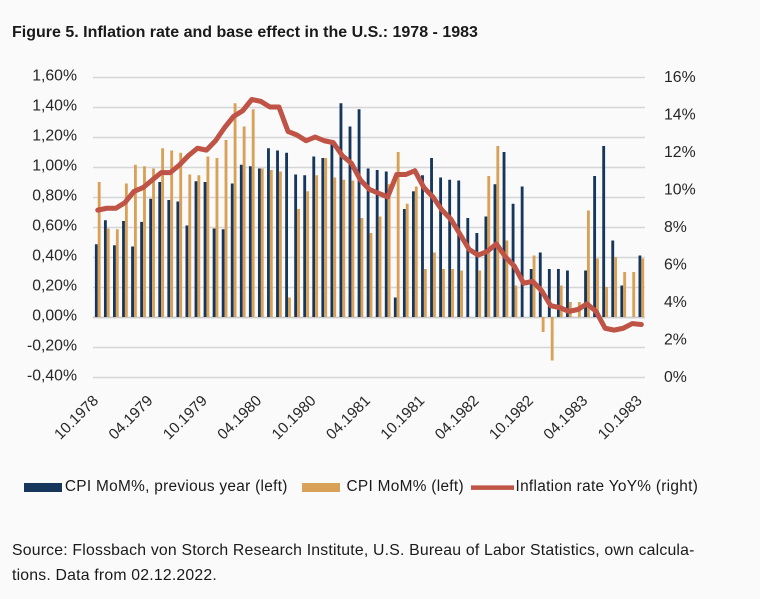  Describe the element at coordinates (54, 316) in the screenshot. I see `svg-text: 0,00%` at that location.